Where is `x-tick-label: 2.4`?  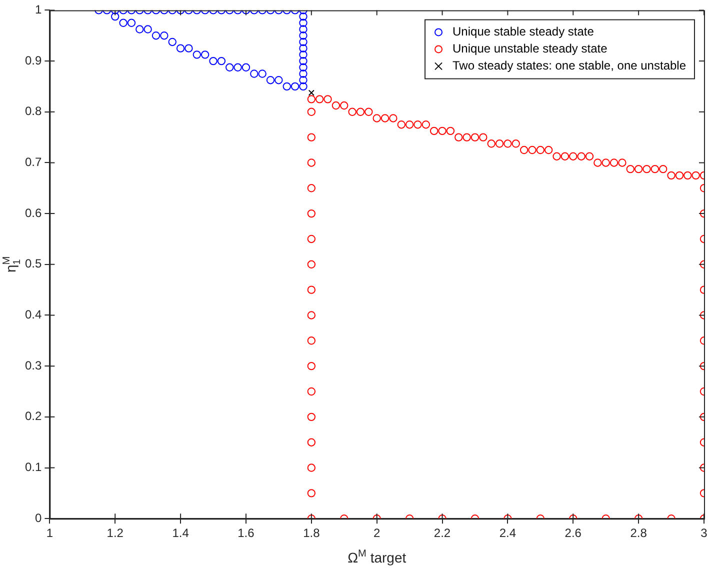
x-tick-label: 2.4 is located at coordinates (507, 533).